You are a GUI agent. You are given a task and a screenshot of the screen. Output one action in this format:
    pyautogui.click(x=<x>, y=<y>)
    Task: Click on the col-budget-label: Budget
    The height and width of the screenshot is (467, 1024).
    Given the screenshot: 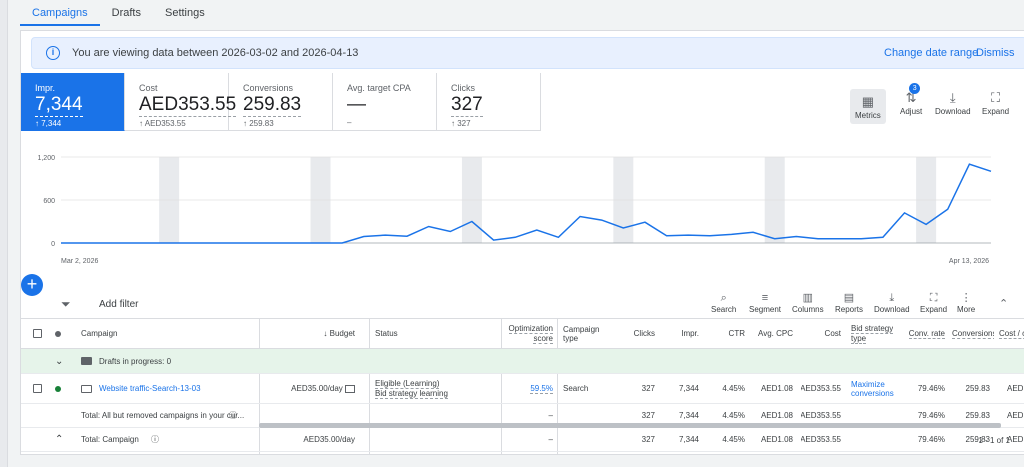 What is the action you would take?
    pyautogui.click(x=342, y=333)
    